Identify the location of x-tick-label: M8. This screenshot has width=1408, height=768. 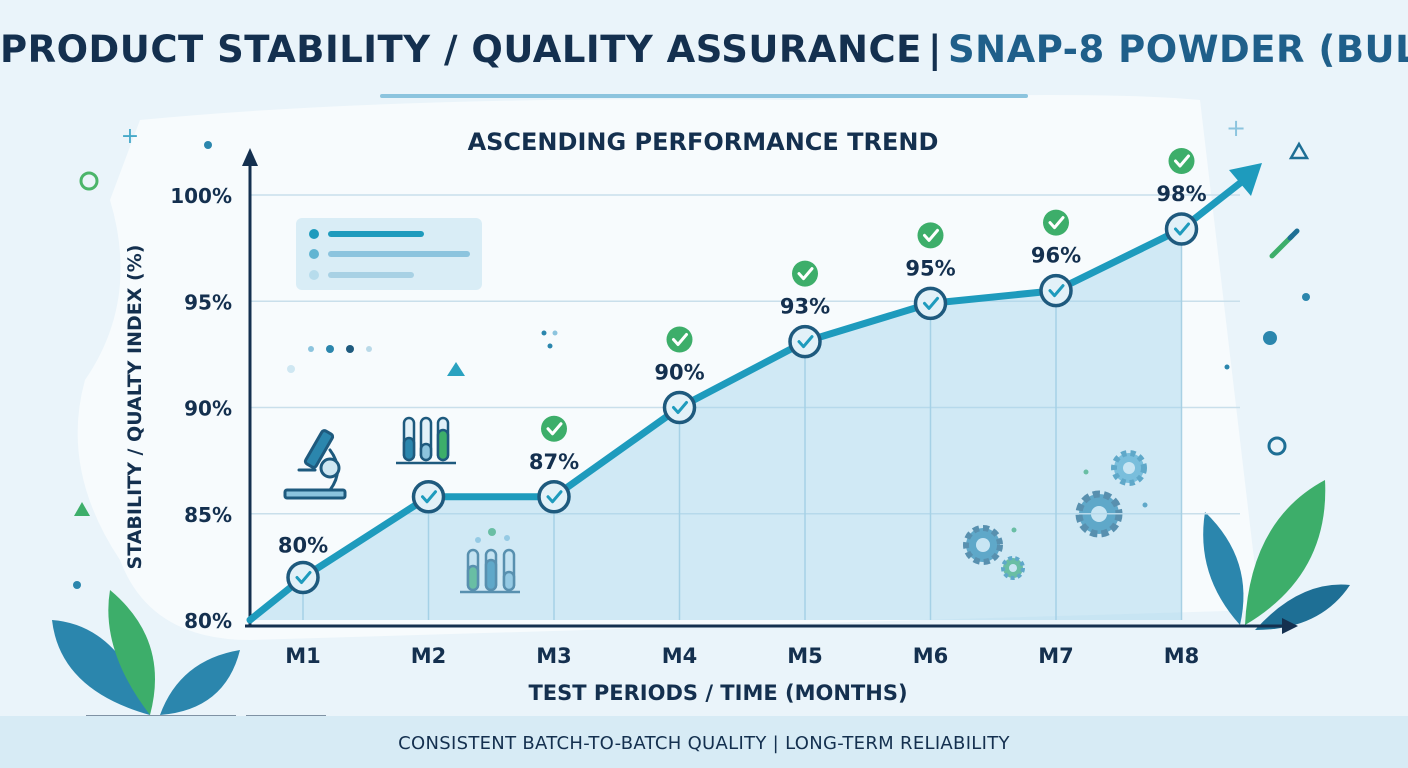
(1182, 656).